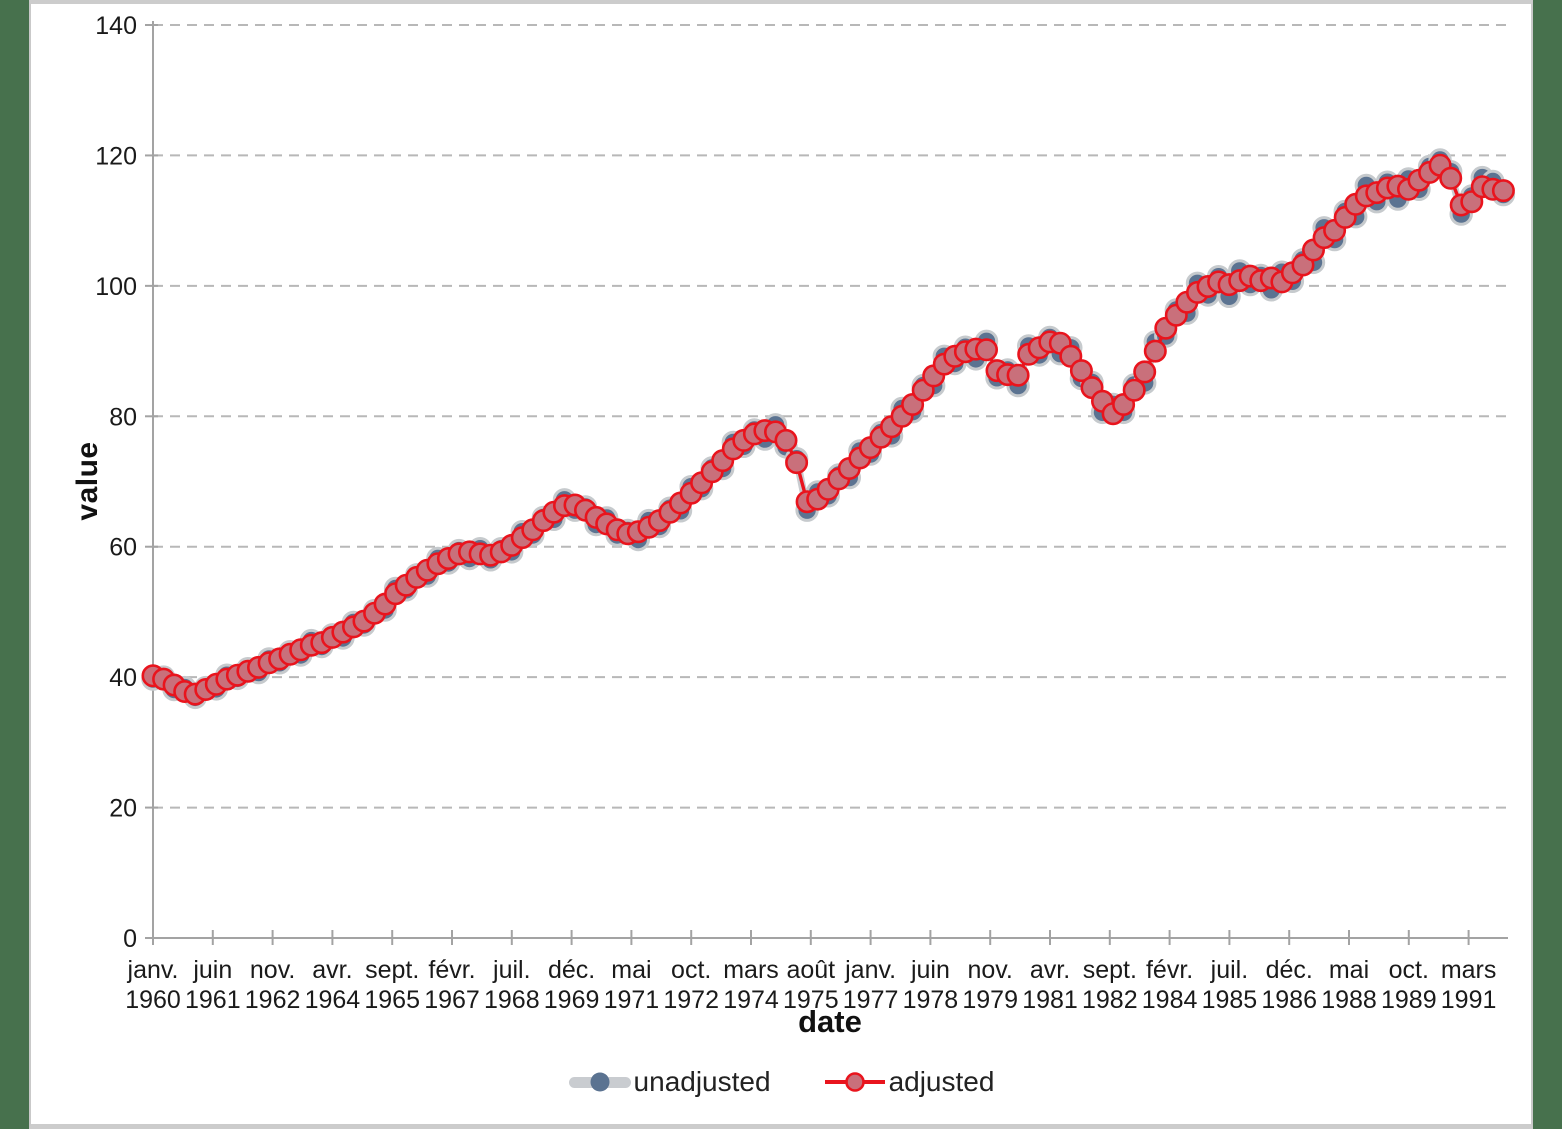 The image size is (1562, 1129). What do you see at coordinates (691, 1000) in the screenshot?
I see `x-tick-label-year: 1972` at bounding box center [691, 1000].